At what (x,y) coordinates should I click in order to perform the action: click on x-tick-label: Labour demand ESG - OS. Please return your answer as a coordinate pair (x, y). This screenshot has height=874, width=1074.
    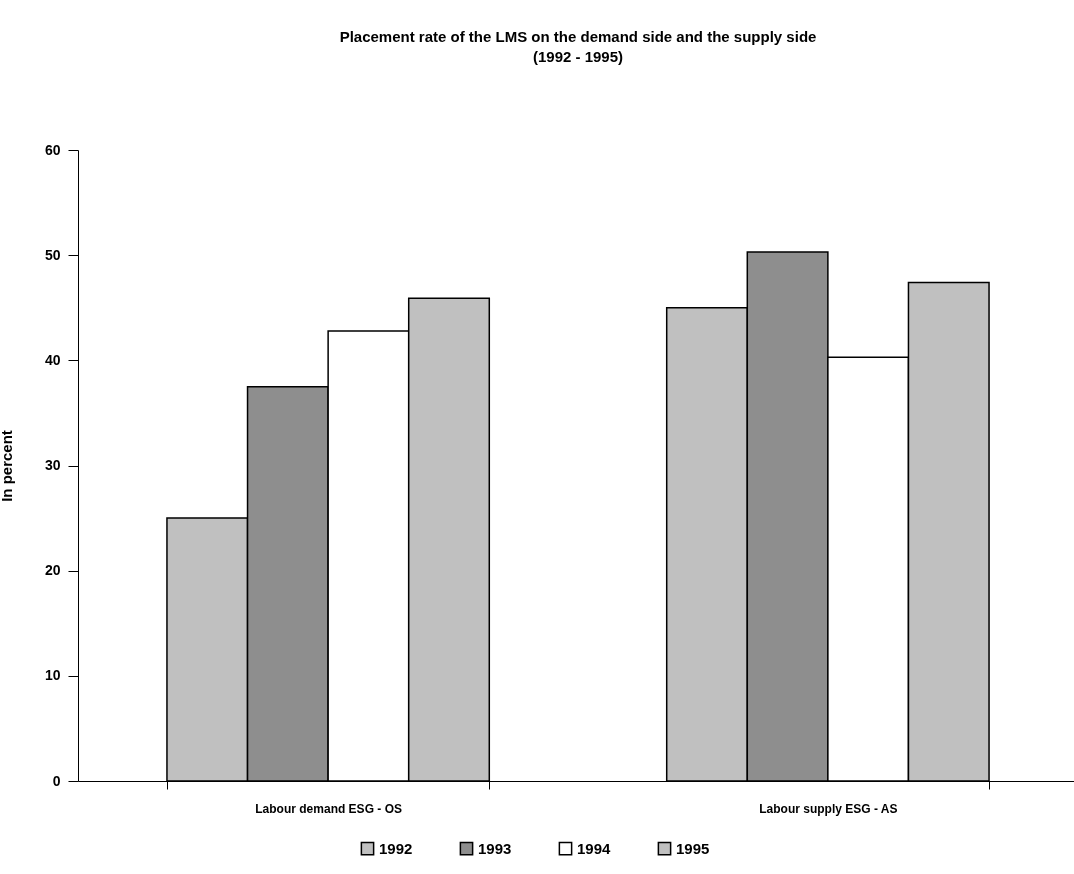
    Looking at the image, I should click on (328, 808).